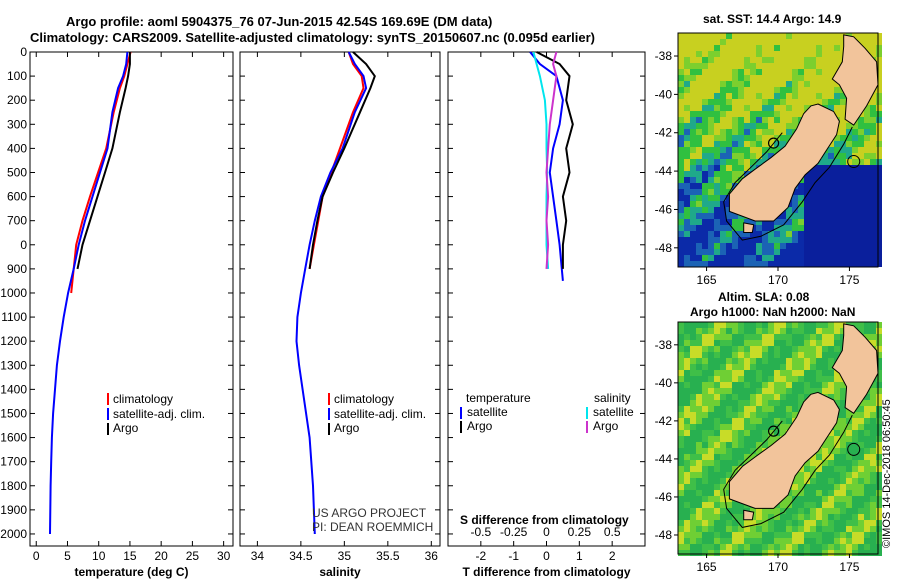  What do you see at coordinates (480, 532) in the screenshot?
I see `s-tick-label: -0.5` at bounding box center [480, 532].